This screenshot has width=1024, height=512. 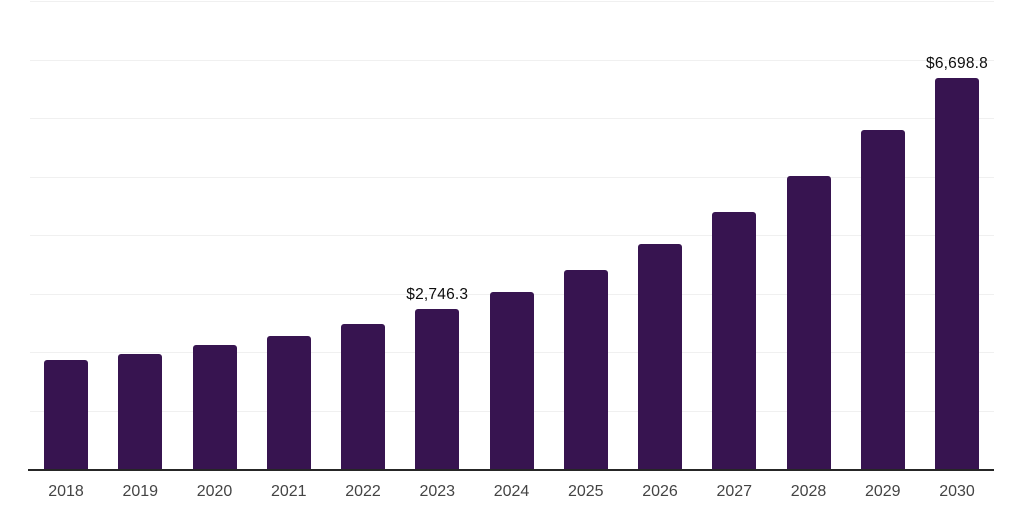 I want to click on bar-2020, so click(x=214, y=407).